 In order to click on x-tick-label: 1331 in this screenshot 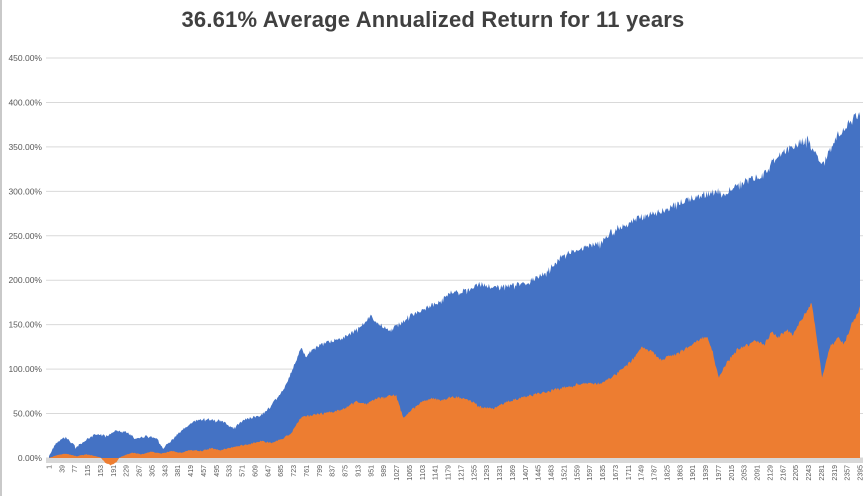, I will do `click(500, 473)`.